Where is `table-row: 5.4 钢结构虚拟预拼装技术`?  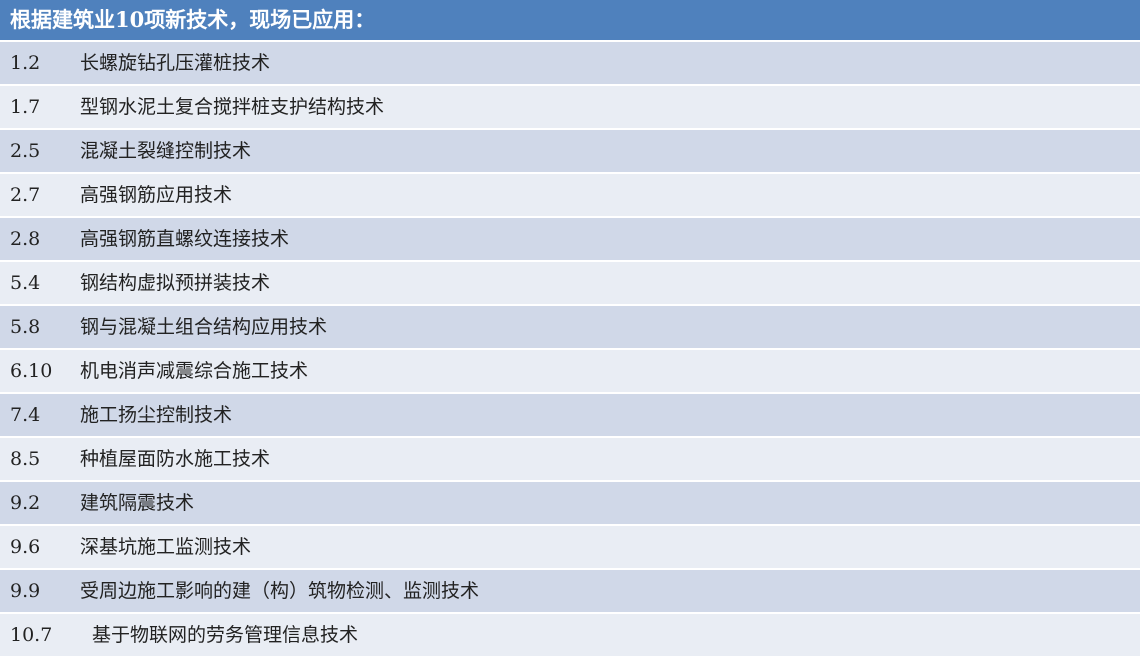 table-row: 5.4 钢结构虚拟预拼装技术 is located at coordinates (570, 283).